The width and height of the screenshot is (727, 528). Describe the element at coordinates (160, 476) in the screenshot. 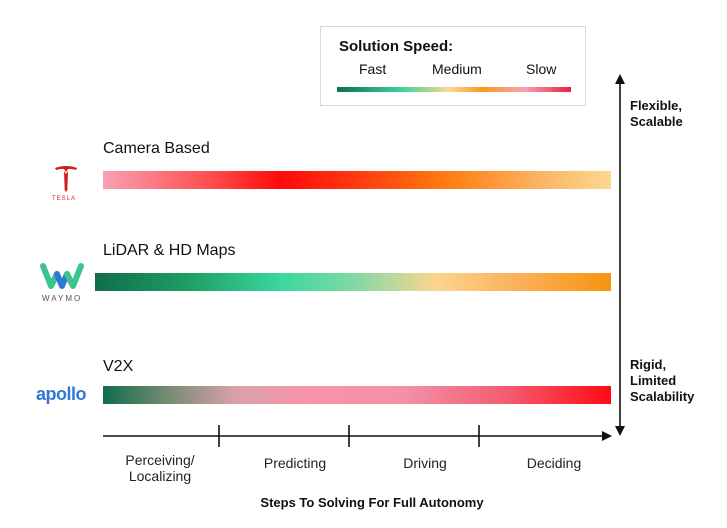

I see `step-perceiving-line2: Localizing` at that location.